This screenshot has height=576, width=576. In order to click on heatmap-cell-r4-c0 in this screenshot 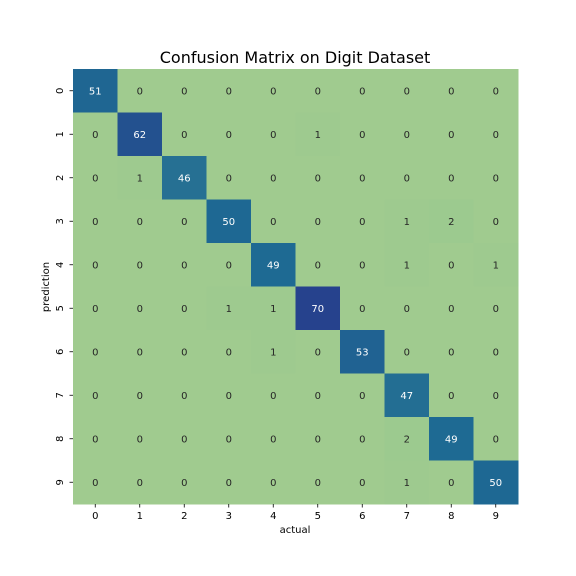, I will do `click(95, 265)`.